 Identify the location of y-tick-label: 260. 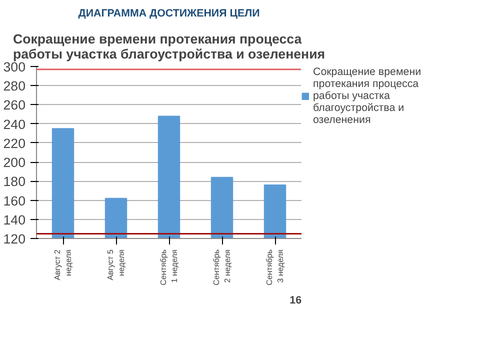
(14, 105).